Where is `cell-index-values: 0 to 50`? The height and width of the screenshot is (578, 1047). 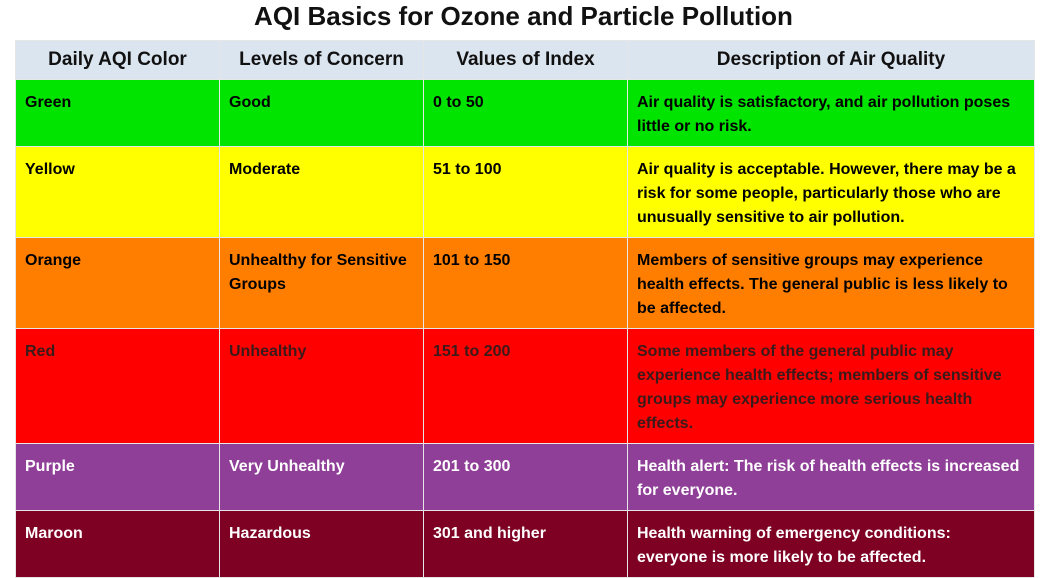
cell-index-values: 0 to 50 is located at coordinates (525, 113).